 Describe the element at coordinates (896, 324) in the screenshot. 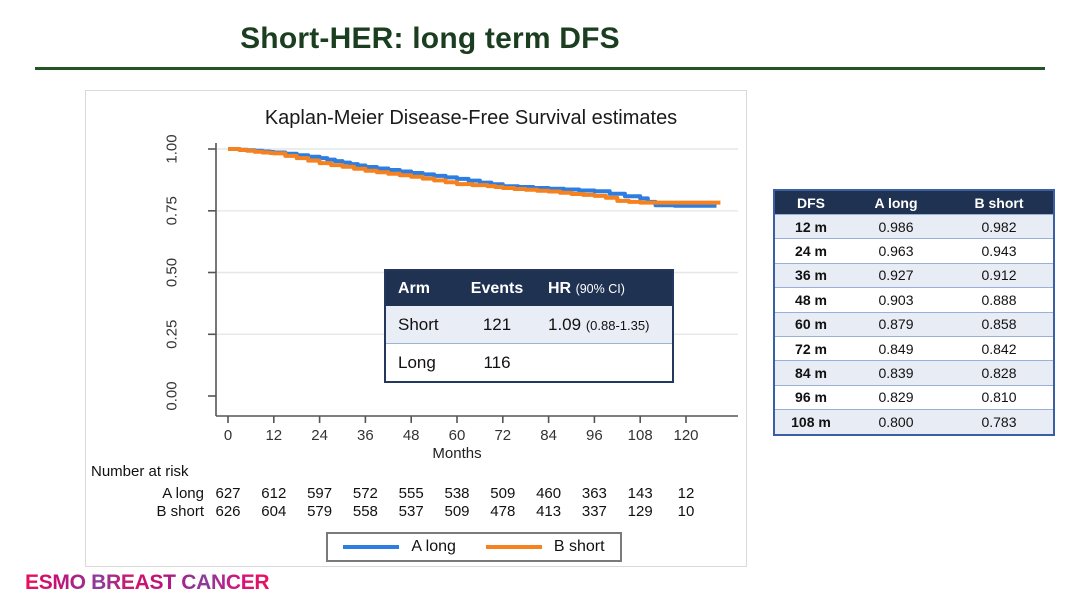

I see `dfs-value: 0.879` at that location.